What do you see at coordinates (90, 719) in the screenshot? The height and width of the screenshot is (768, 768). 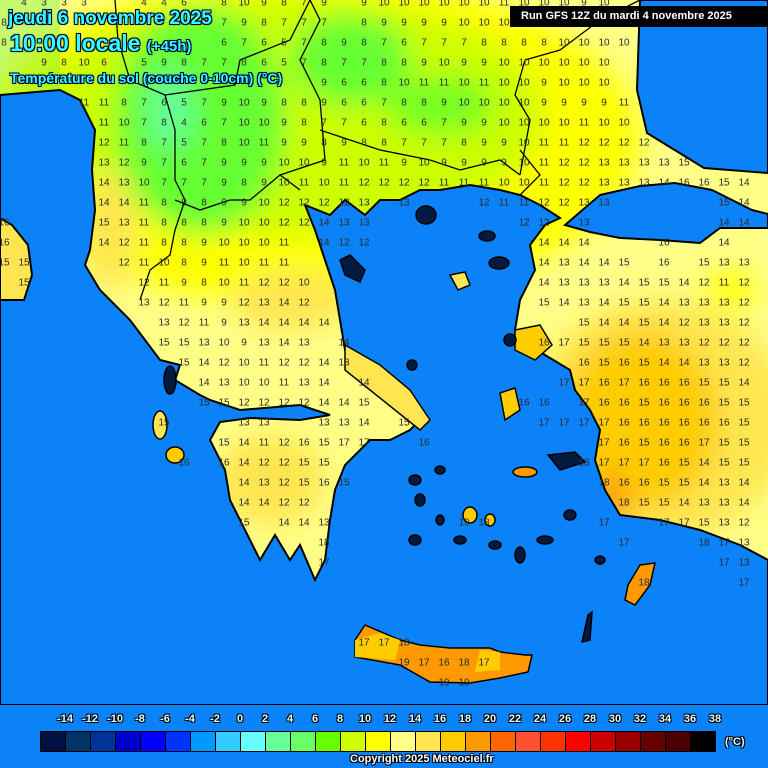 I see `legend-tick-label: -12` at bounding box center [90, 719].